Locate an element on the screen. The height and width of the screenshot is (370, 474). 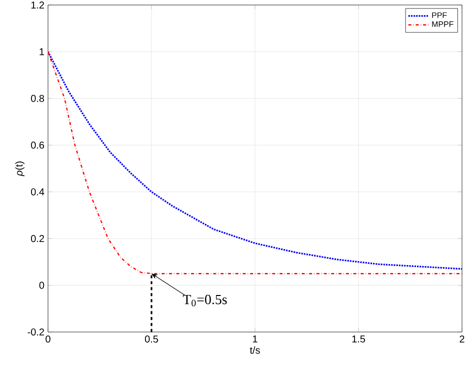
x-tick-label: 1.5 is located at coordinates (359, 339).